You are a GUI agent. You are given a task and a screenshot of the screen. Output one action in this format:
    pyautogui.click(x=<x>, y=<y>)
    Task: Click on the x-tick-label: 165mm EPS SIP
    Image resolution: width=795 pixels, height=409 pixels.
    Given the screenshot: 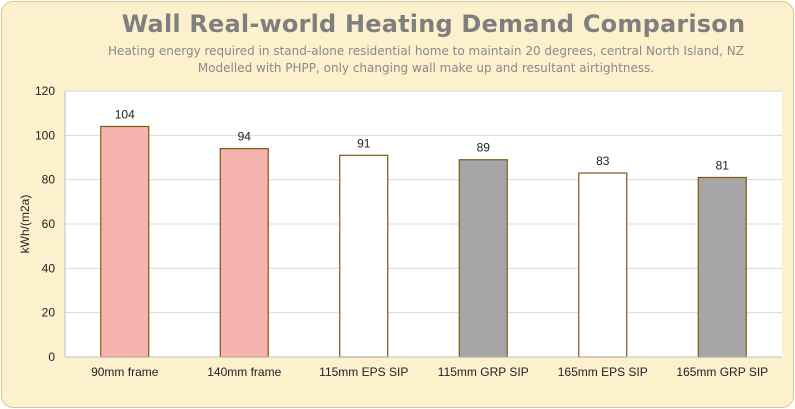 What is the action you would take?
    pyautogui.click(x=603, y=372)
    